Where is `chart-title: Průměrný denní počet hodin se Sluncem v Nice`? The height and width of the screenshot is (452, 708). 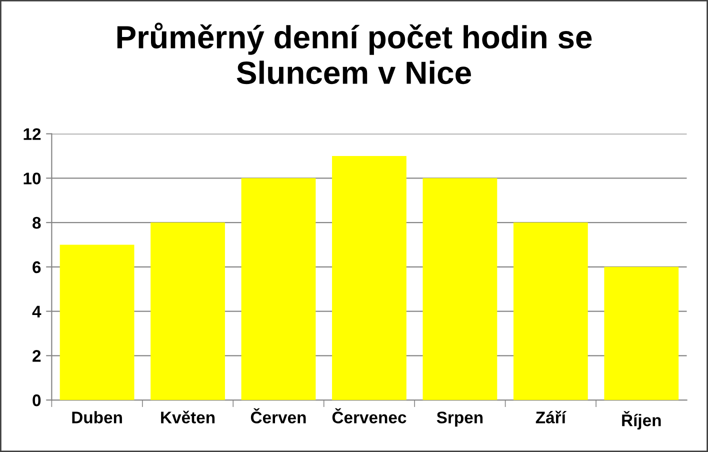 chart-title: Průměrný denní počet hodin se Sluncem v Nice is located at coordinates (354, 53).